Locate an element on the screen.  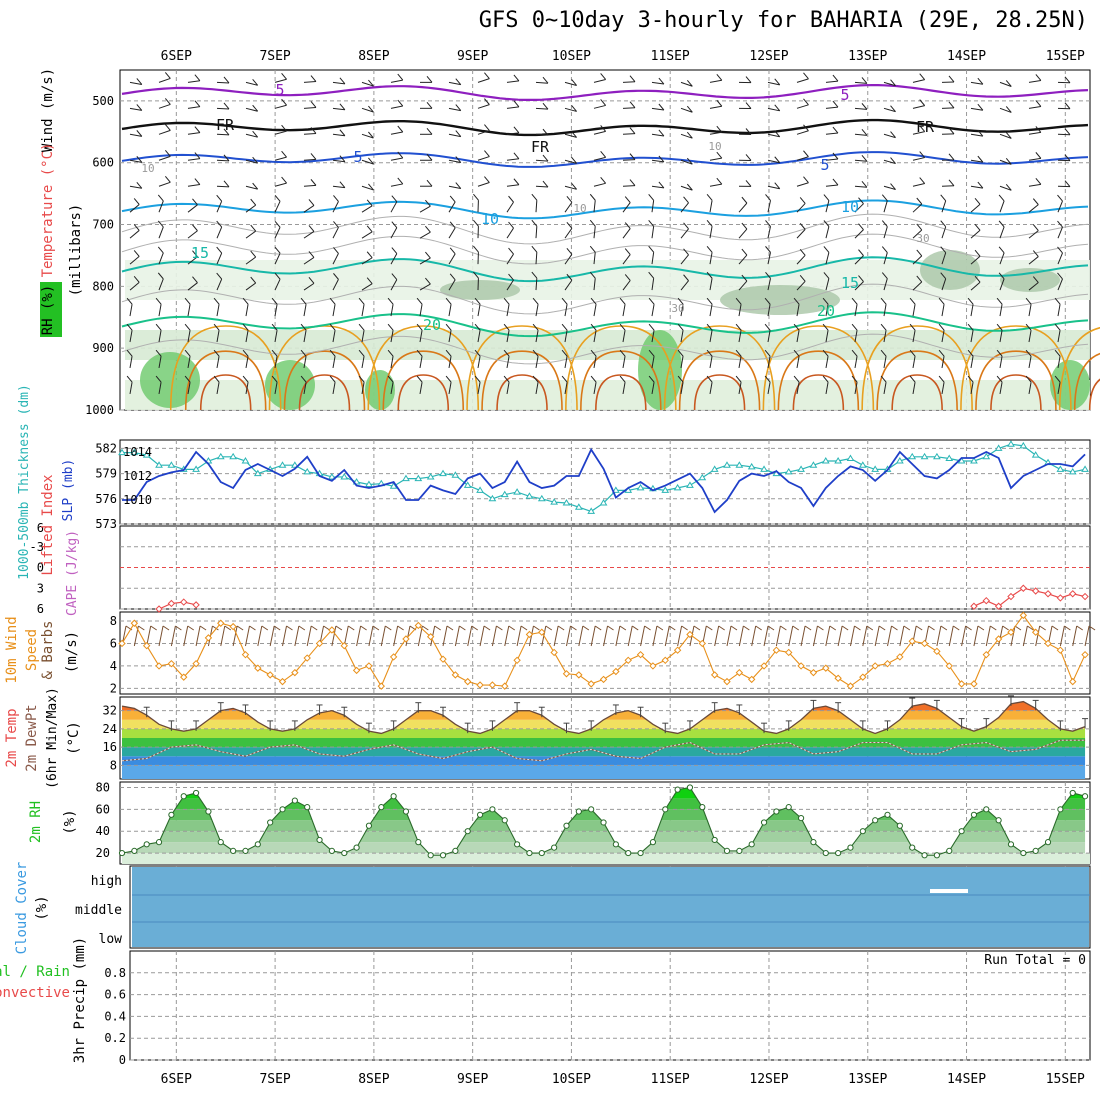
date-label-bottom: 9SEP is located at coordinates (472, 1079).